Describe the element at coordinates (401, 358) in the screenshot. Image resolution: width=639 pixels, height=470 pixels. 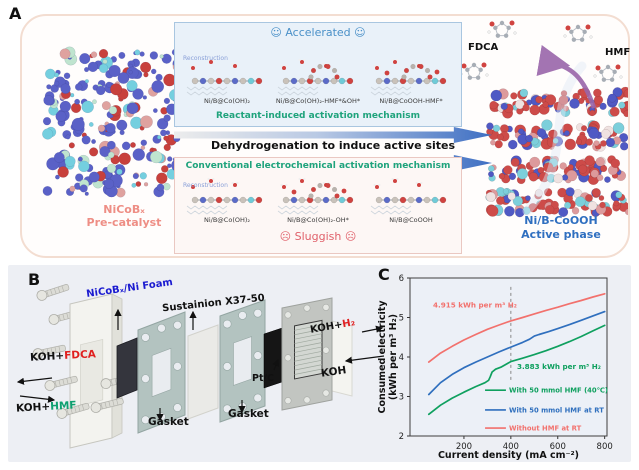
I see `svg-text: 4` at that location.